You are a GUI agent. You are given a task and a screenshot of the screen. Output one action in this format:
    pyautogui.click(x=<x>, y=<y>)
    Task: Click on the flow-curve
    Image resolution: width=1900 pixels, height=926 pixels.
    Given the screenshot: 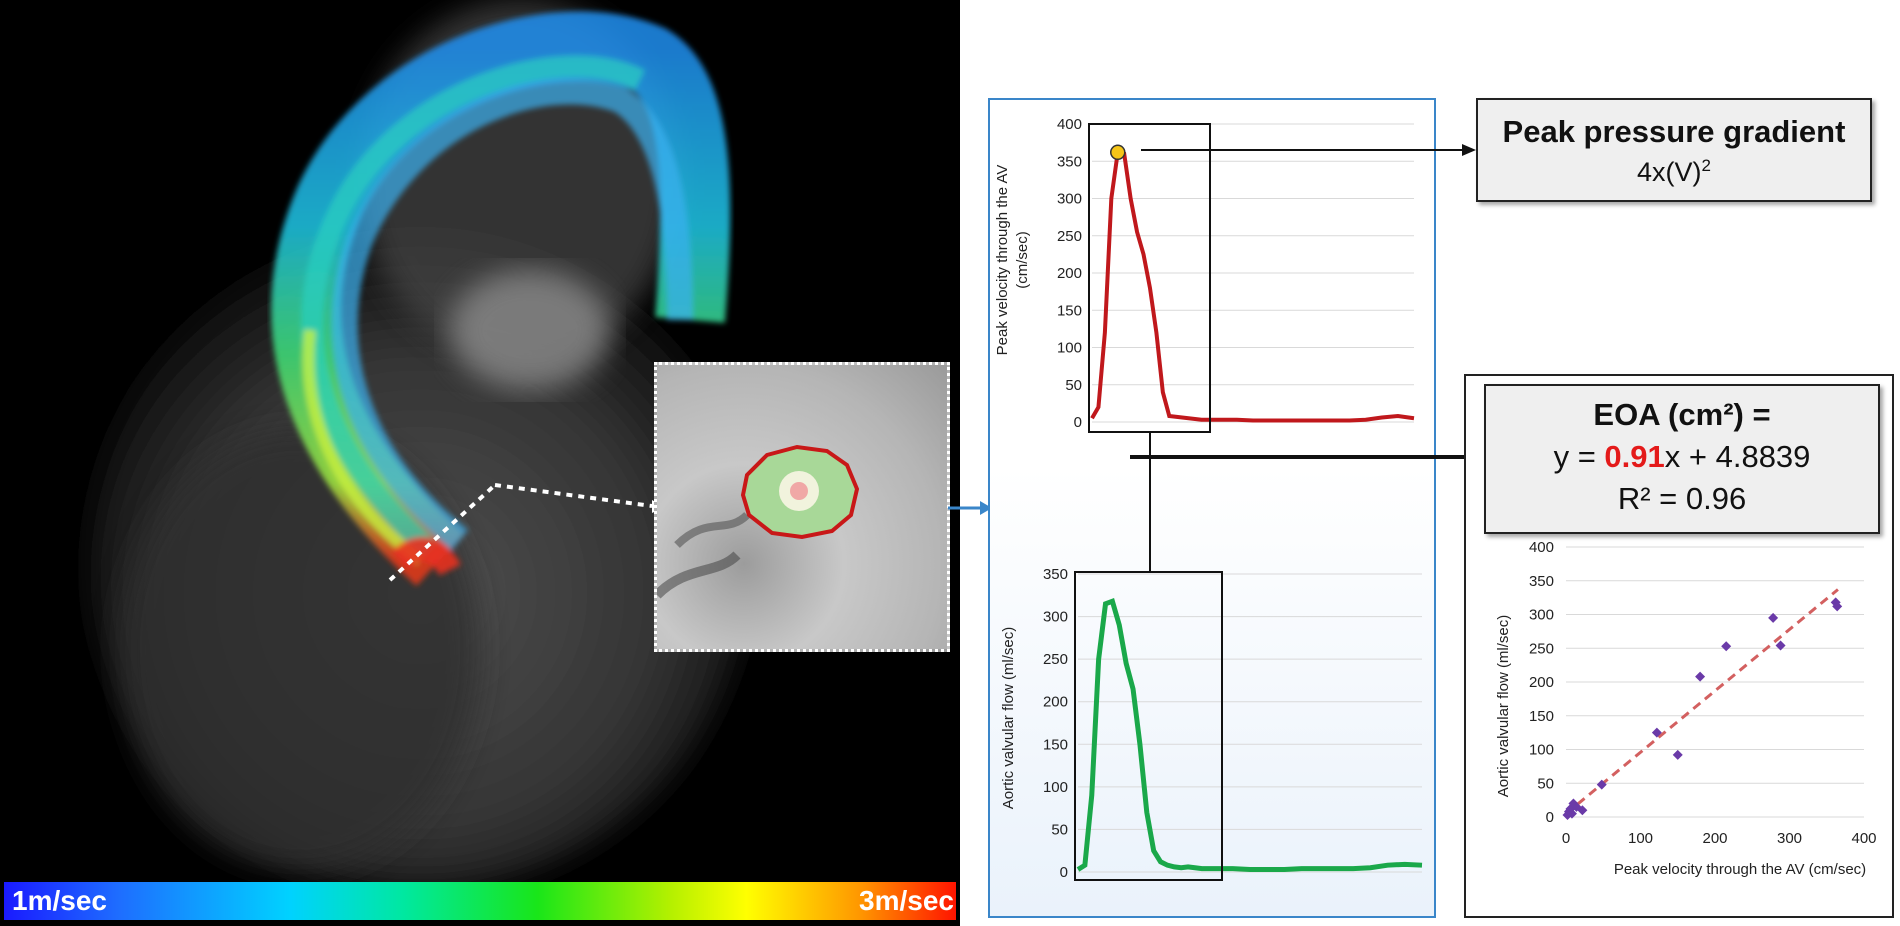 What is the action you would take?
    pyautogui.click(x=1249, y=734)
    